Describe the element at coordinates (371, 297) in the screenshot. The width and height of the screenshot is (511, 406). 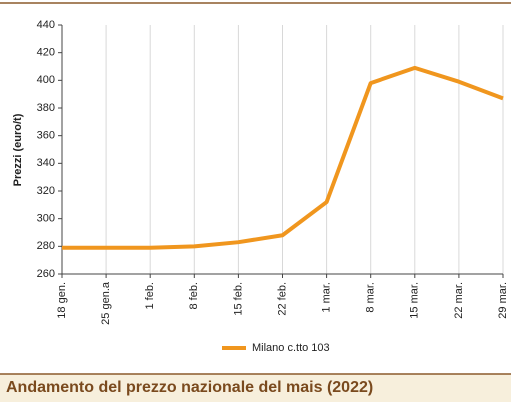
I see `x-tick-label: 8 mar.` at that location.